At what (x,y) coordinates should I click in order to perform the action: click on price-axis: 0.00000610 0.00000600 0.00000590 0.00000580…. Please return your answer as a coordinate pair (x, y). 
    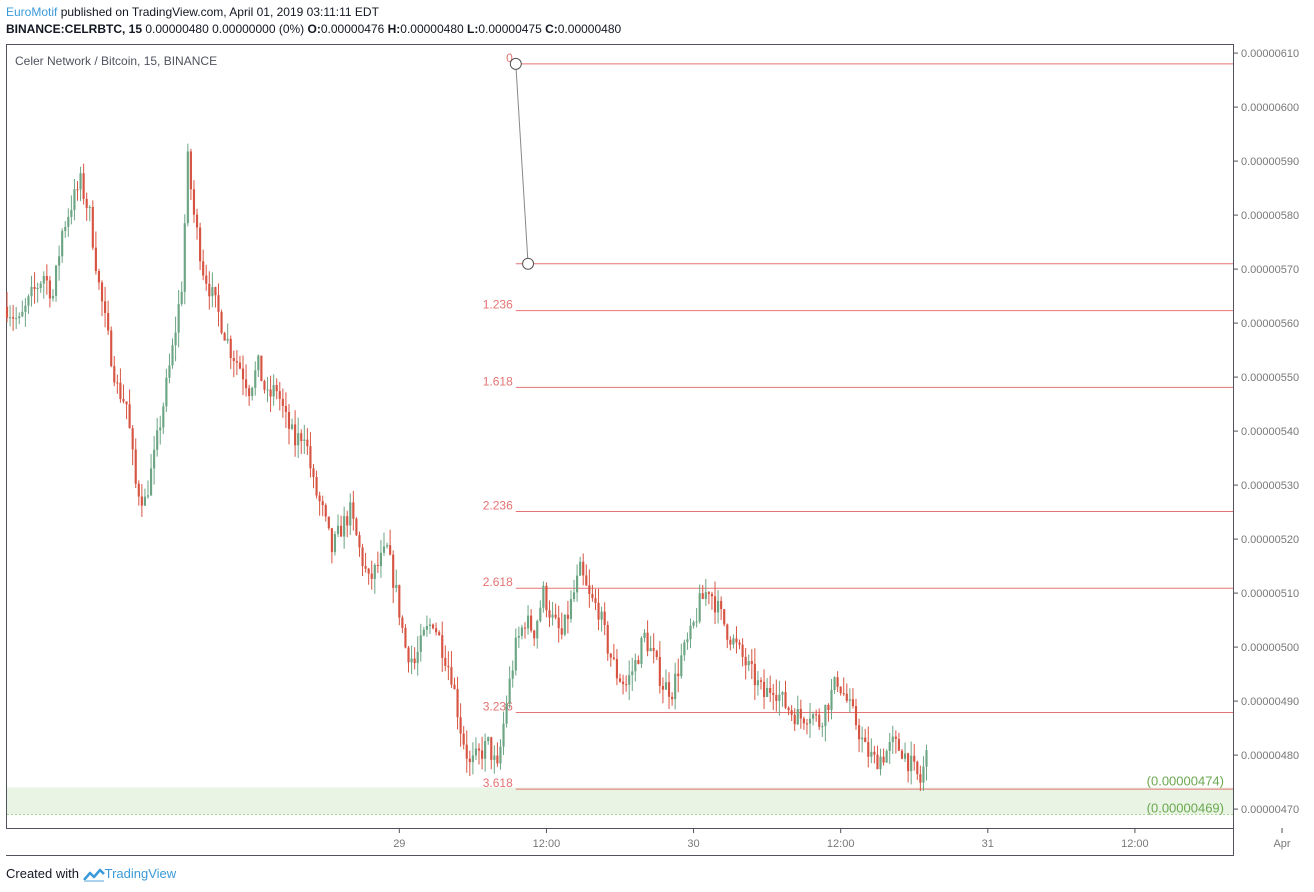
    Looking at the image, I should click on (1266, 432).